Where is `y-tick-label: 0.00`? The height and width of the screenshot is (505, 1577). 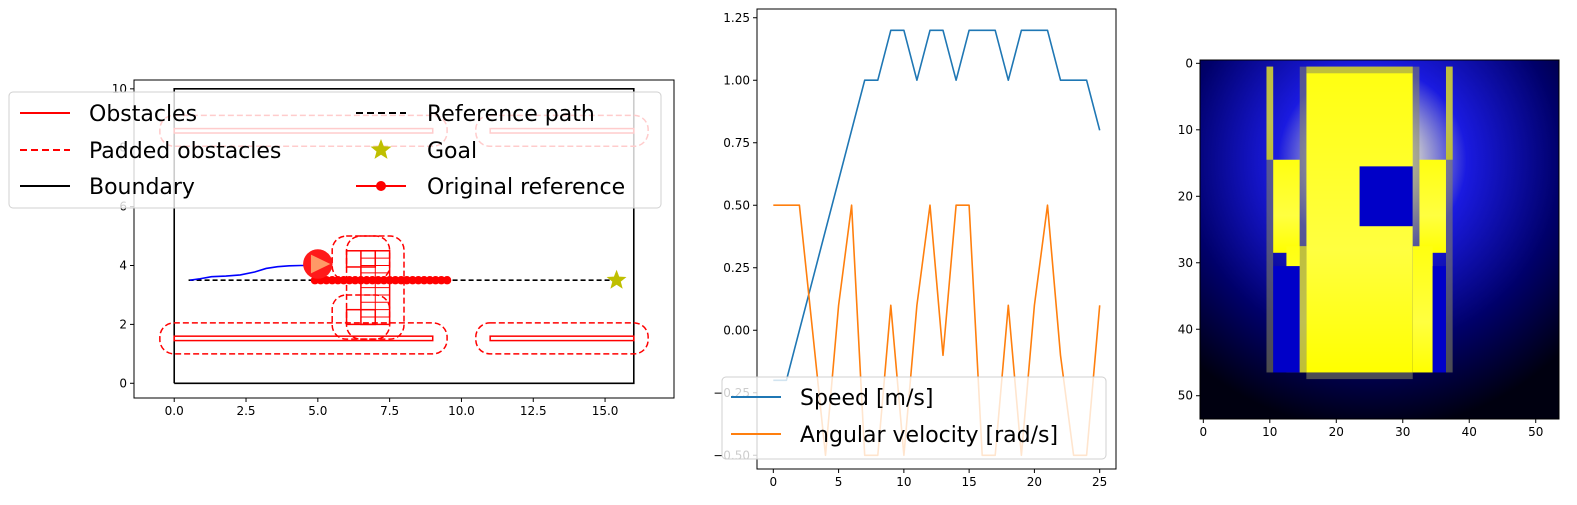
y-tick-label: 0.00 is located at coordinates (736, 330).